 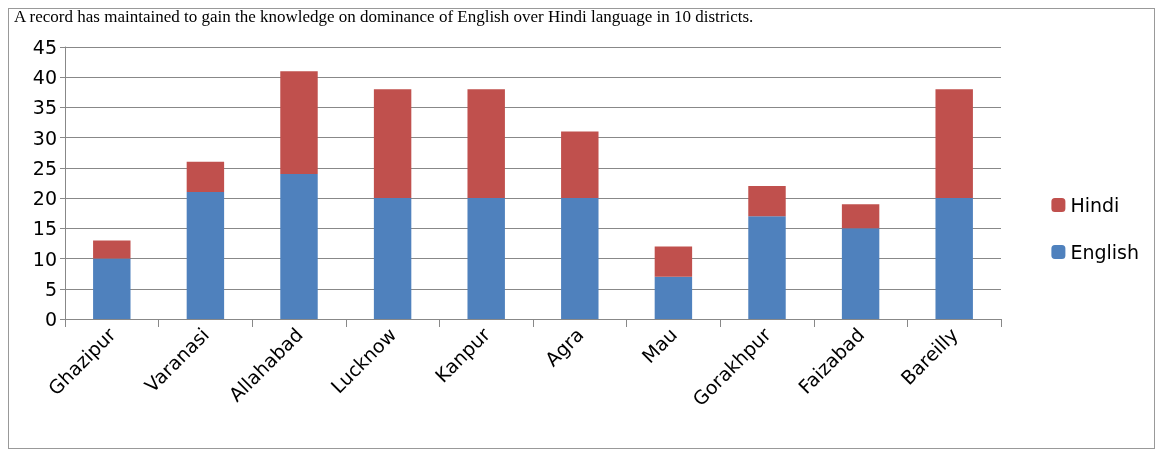 What do you see at coordinates (44, 47) in the screenshot?
I see `y-tick-label: 45` at bounding box center [44, 47].